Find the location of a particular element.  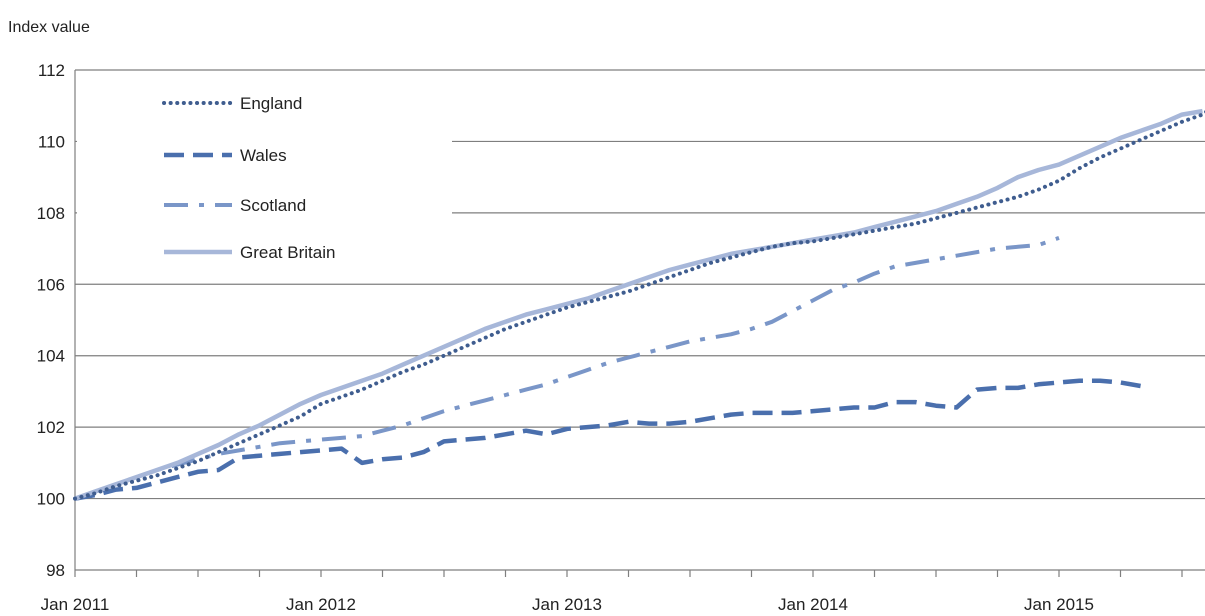

x-tick-label: Jan 2015 is located at coordinates (1059, 604).